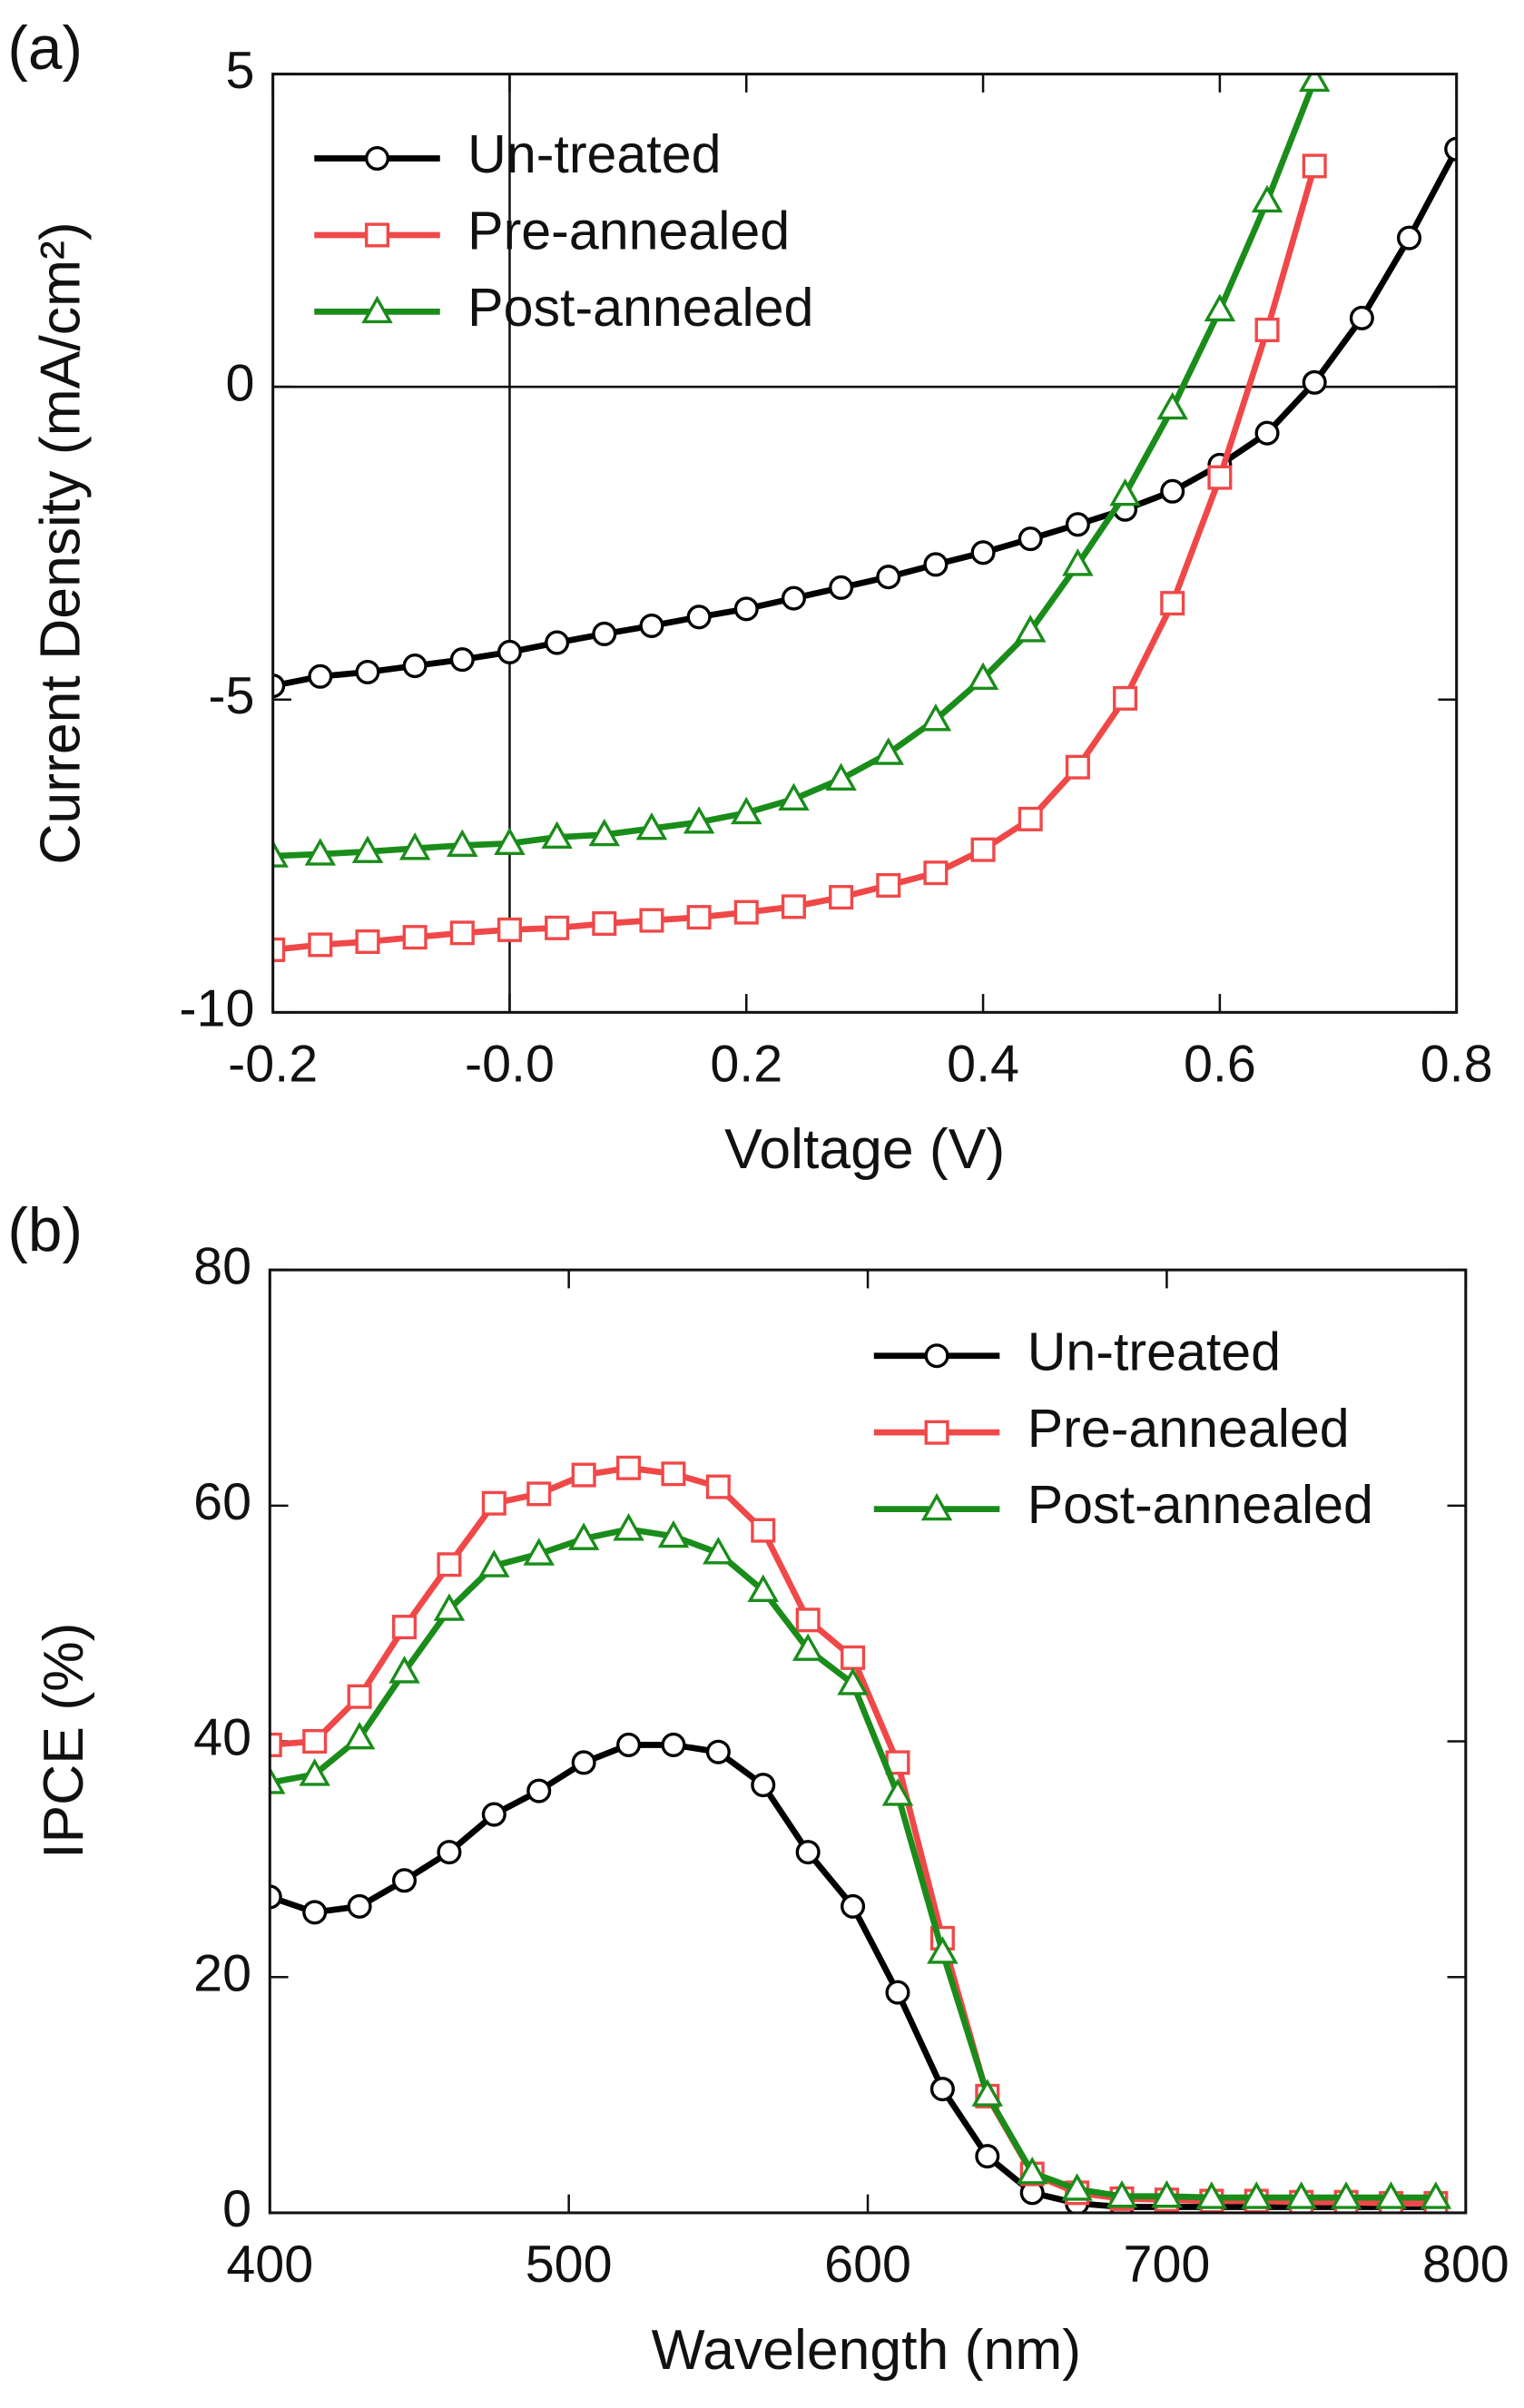 Image resolution: width=1524 pixels, height=2408 pixels. What do you see at coordinates (222, 1266) in the screenshot?
I see `y-tick-label: 80` at bounding box center [222, 1266].